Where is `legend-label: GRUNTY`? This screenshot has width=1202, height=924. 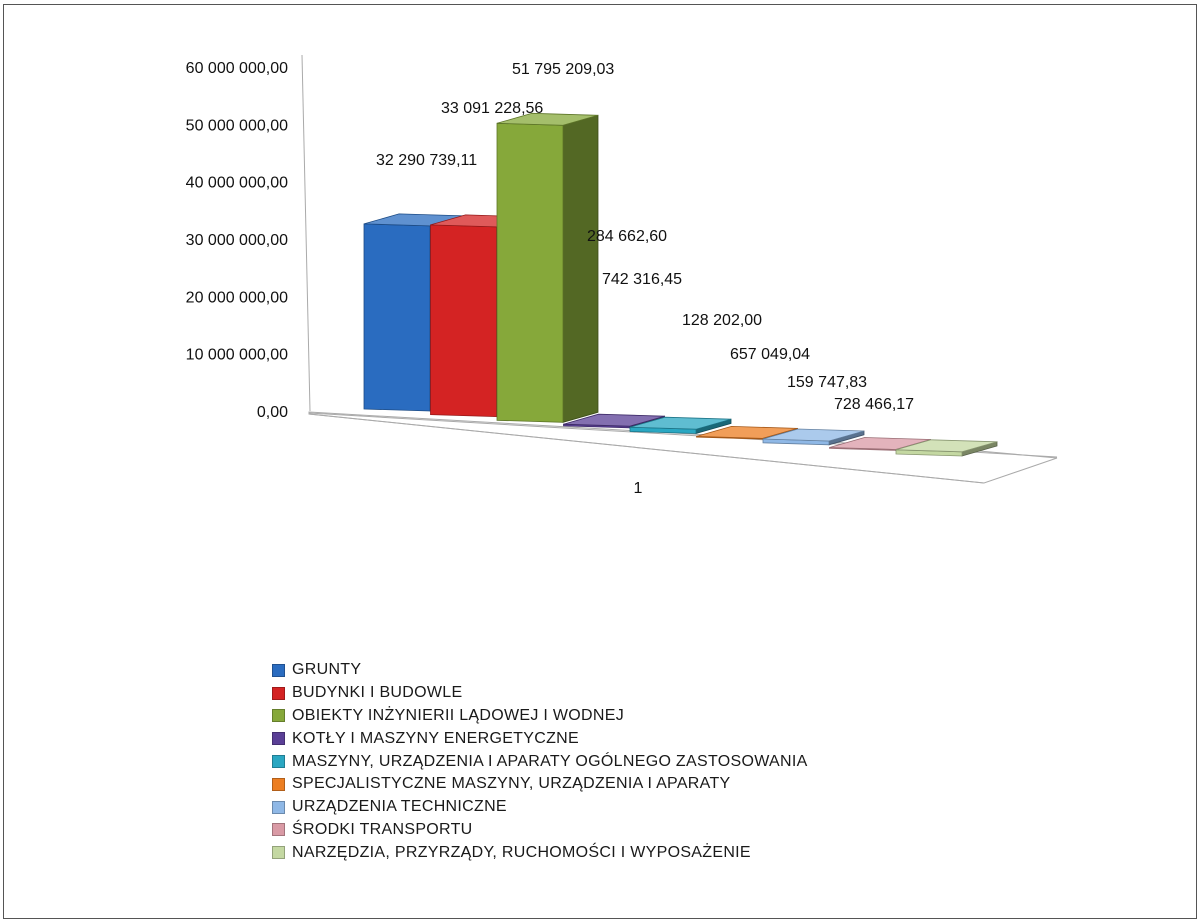
legend-label: GRUNTY is located at coordinates (327, 670).